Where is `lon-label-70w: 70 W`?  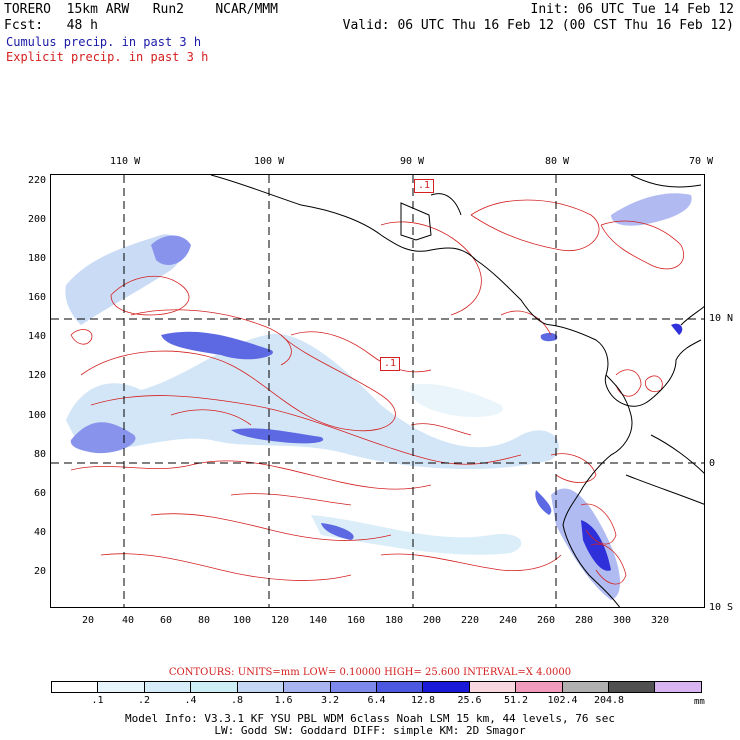
lon-label-70w: 70 W is located at coordinates (701, 161).